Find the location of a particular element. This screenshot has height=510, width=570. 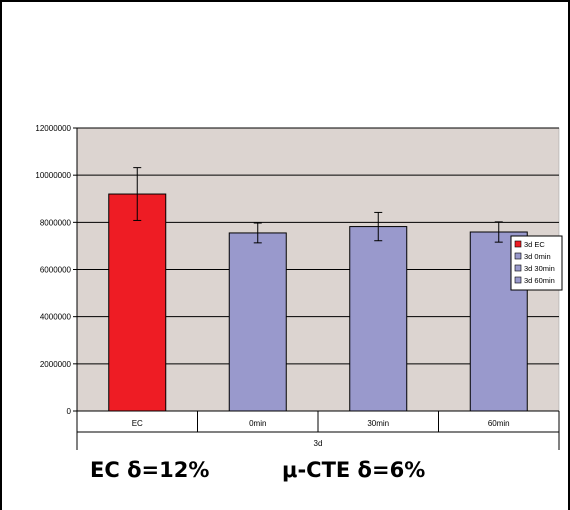

y-tick-label: 10000000 is located at coordinates (53, 175).